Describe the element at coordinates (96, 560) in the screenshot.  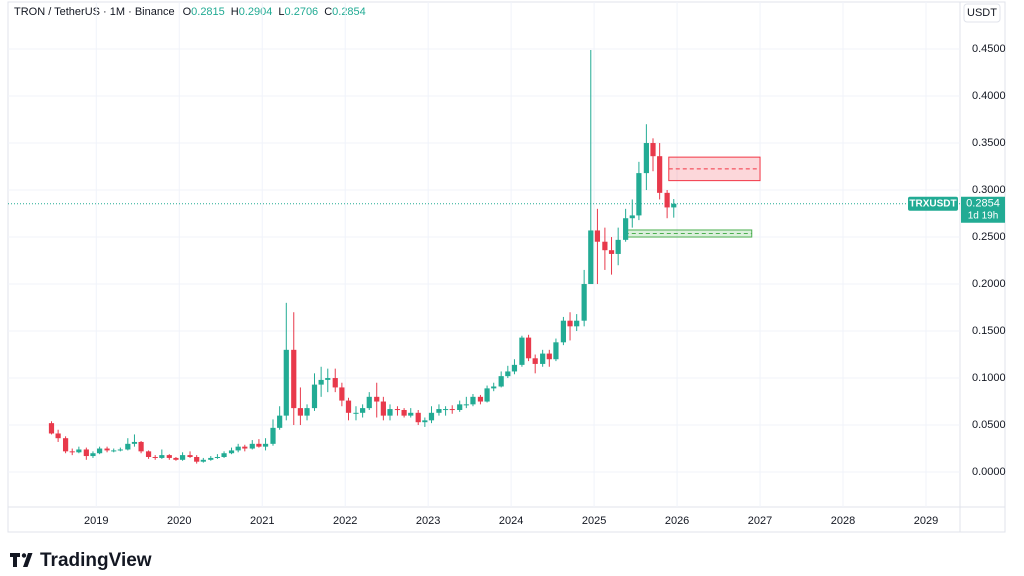
I see `brand-name: TradingView` at that location.